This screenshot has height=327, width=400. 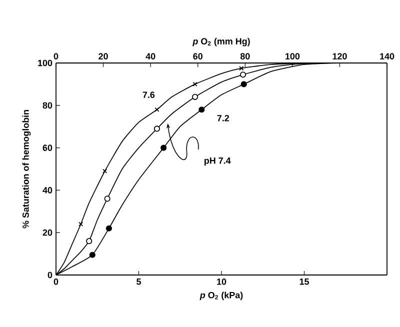 What do you see at coordinates (47, 190) in the screenshot?
I see `y-tick-label: 40` at bounding box center [47, 190].